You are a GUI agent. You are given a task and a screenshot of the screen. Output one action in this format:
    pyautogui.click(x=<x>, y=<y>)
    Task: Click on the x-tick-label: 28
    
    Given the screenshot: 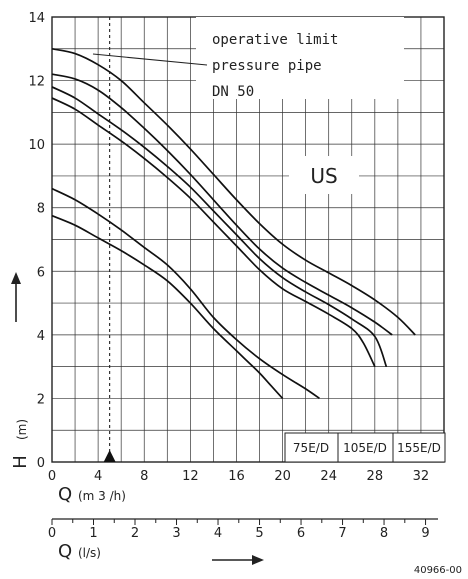 What is the action you would take?
    pyautogui.click(x=375, y=476)
    